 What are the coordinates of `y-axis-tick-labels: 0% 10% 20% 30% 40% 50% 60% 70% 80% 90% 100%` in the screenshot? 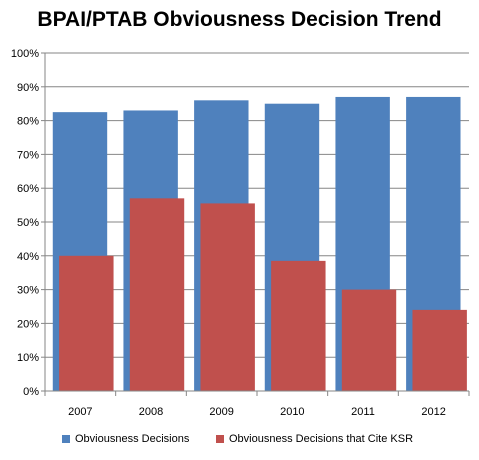 It's located at (25, 223).